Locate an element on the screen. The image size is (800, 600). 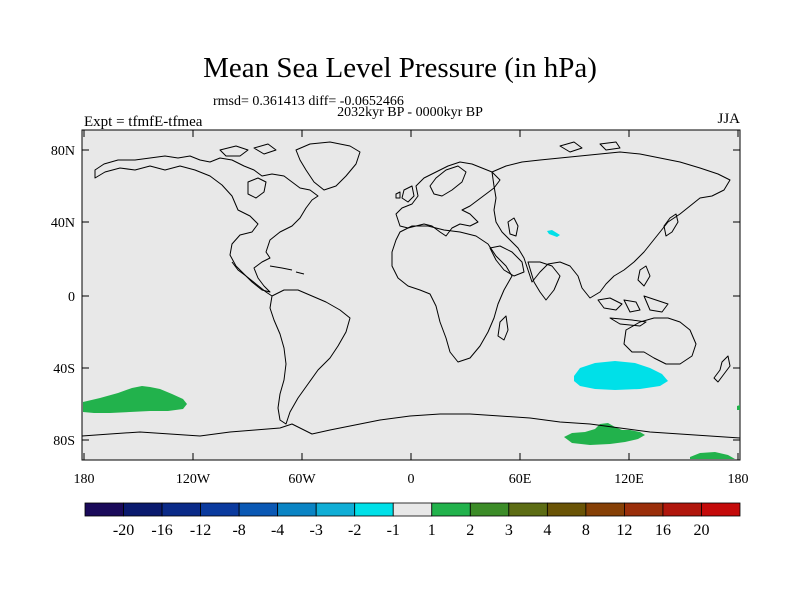
antarctic-coast-anomaly-edge is located at coordinates (738, 407).